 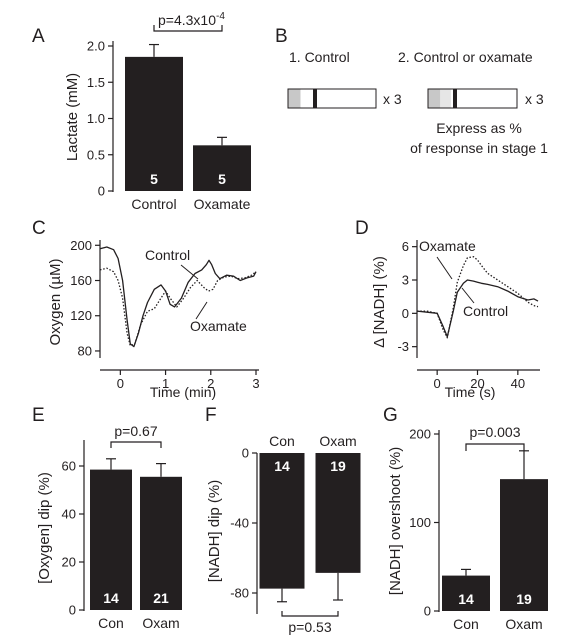 I want to click on panel-e-significance-bracket, so click(x=136, y=444).